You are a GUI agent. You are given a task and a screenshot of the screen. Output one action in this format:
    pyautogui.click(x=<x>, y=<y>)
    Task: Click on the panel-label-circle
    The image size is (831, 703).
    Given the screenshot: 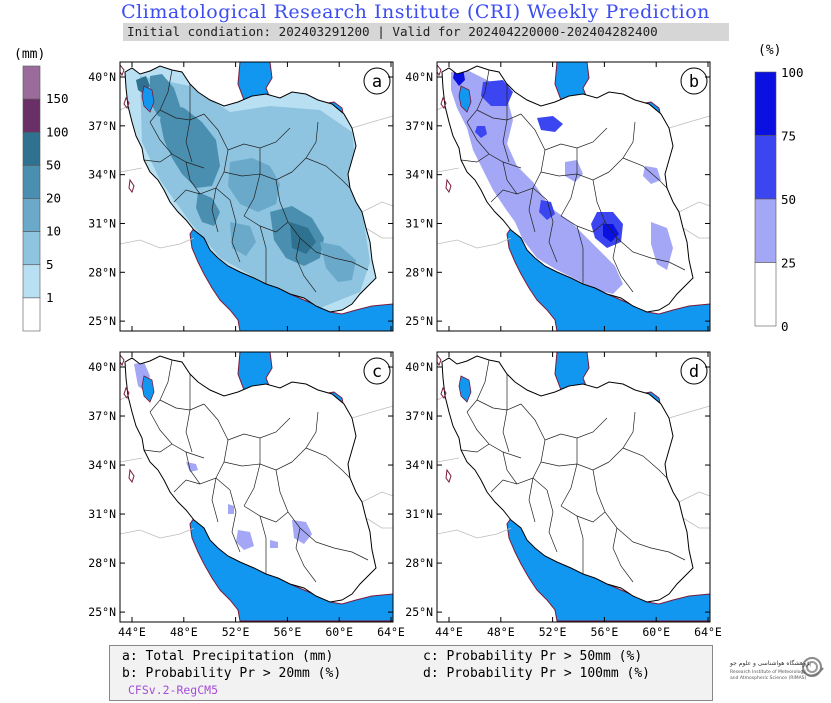 What is the action you would take?
    pyautogui.click(x=377, y=81)
    